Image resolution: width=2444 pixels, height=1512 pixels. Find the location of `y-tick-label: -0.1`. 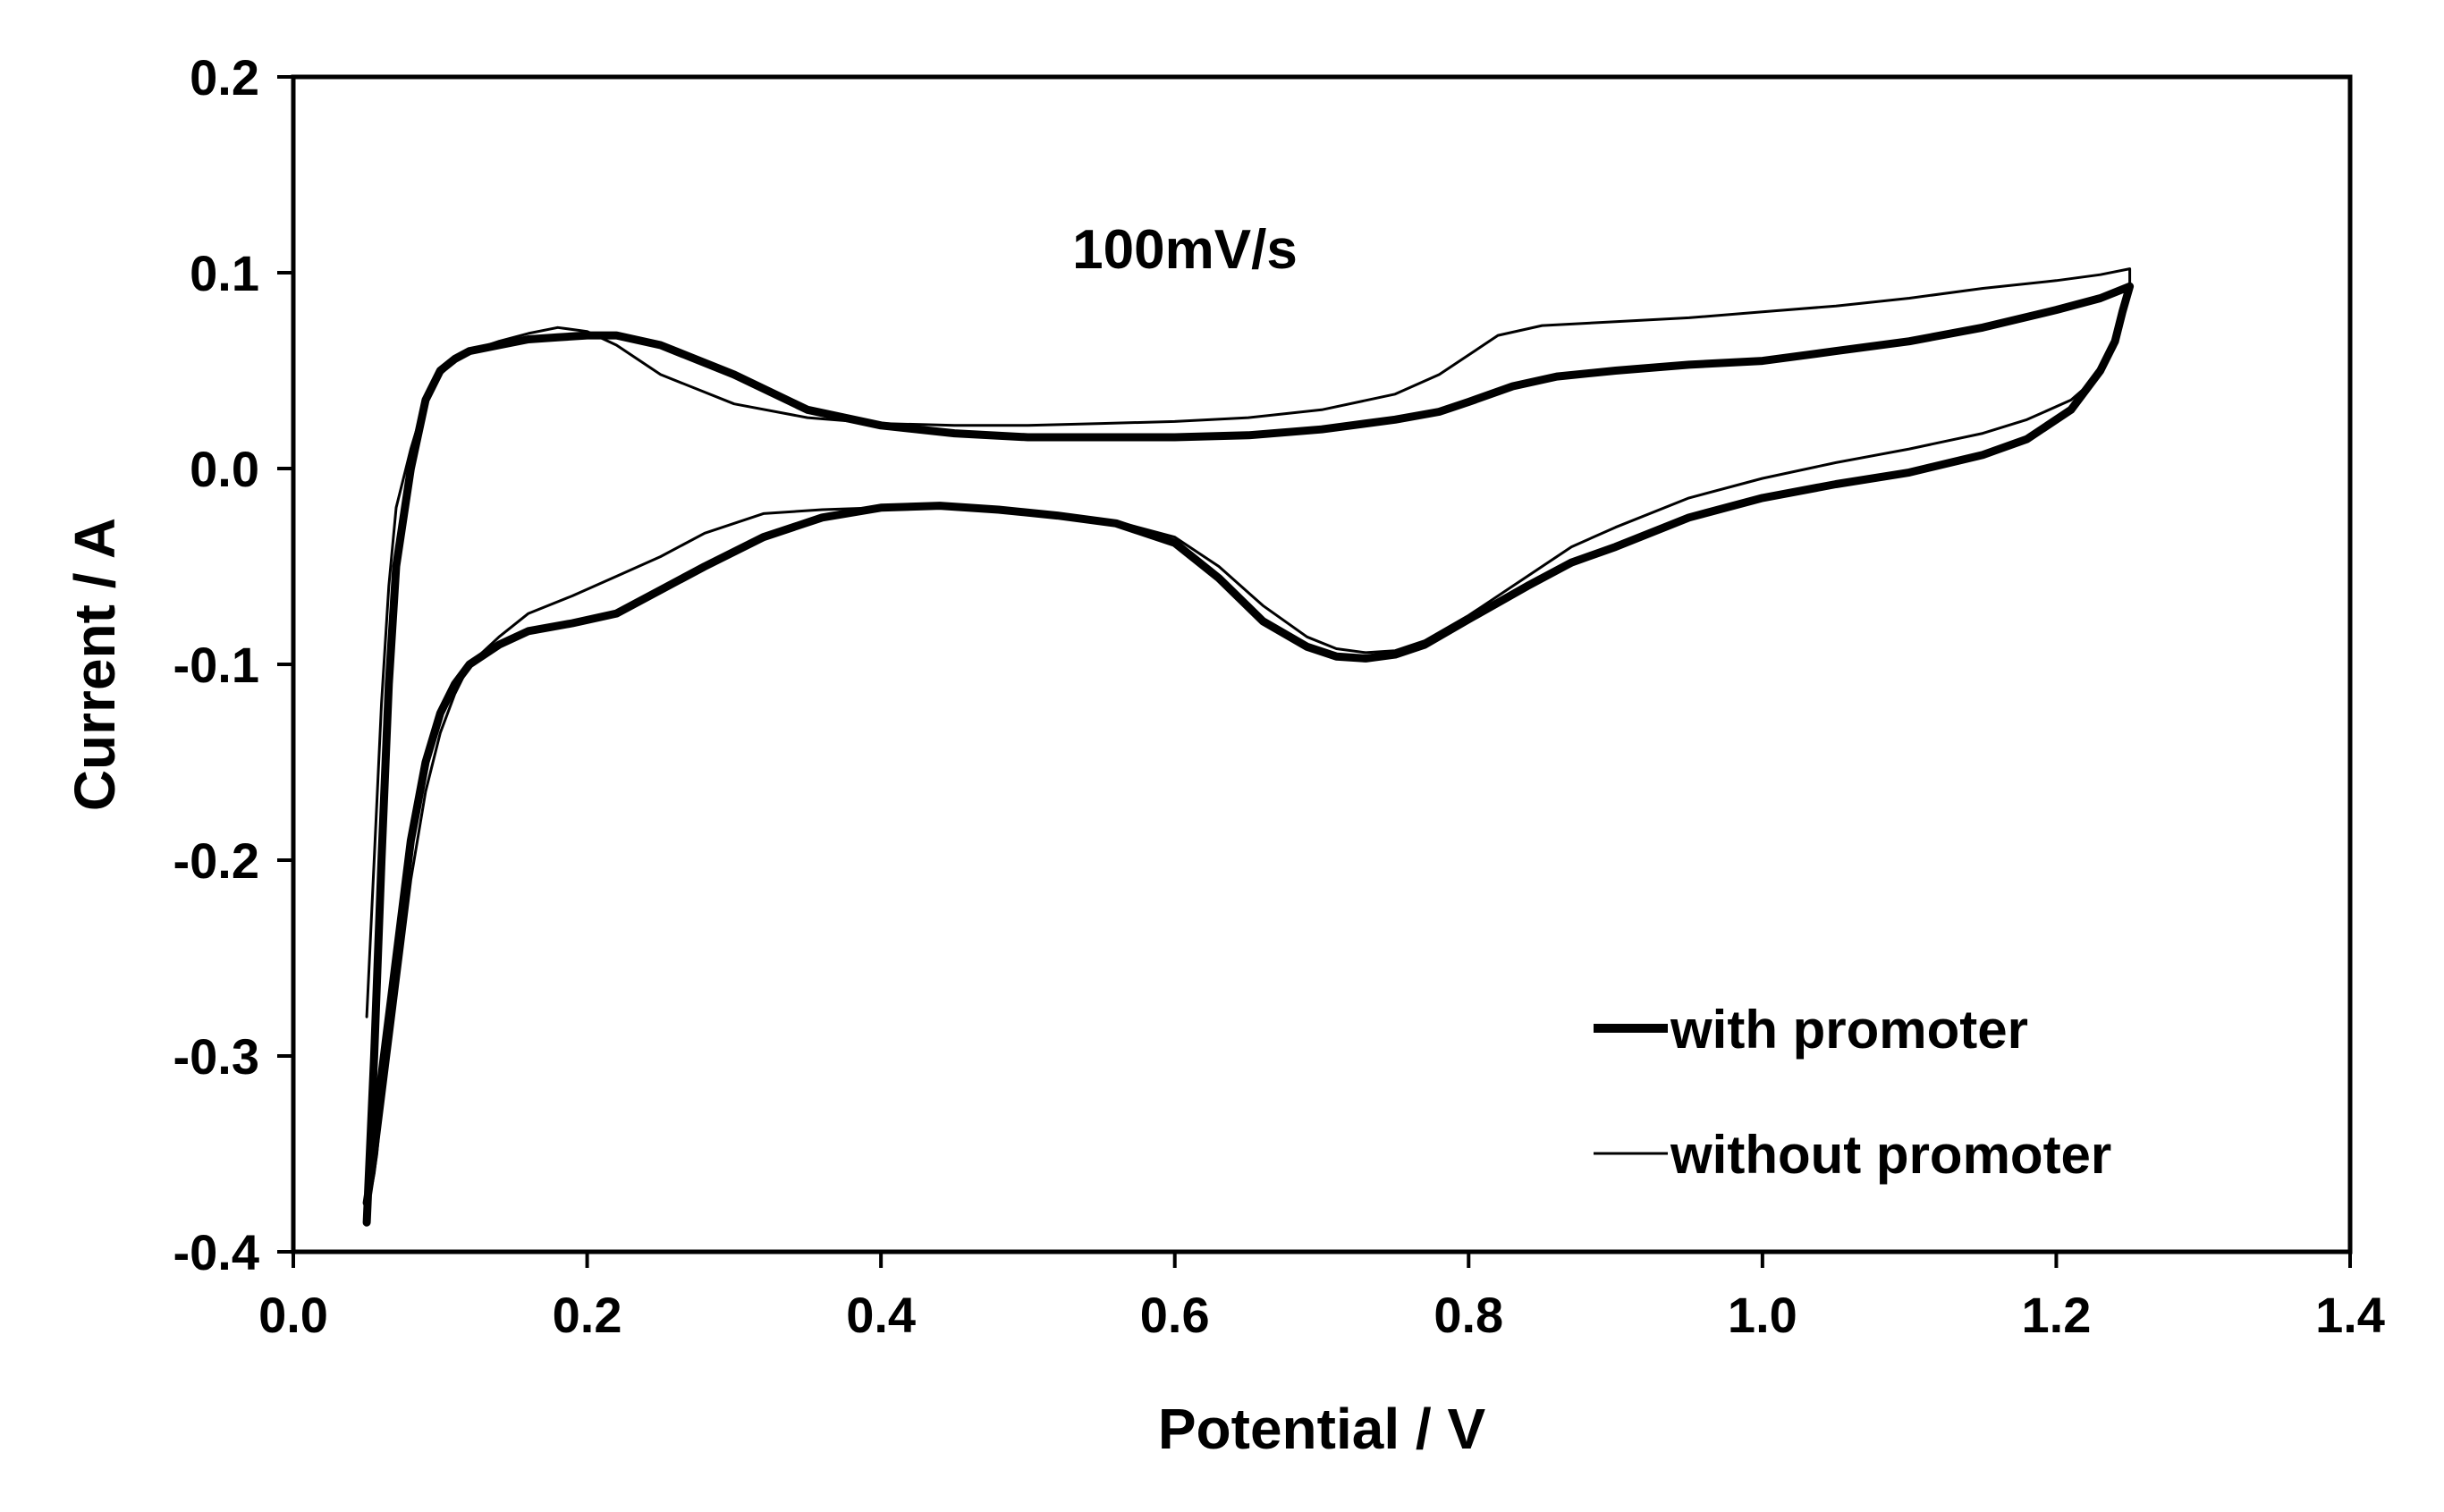

y-tick-label: -0.1 is located at coordinates (216, 665).